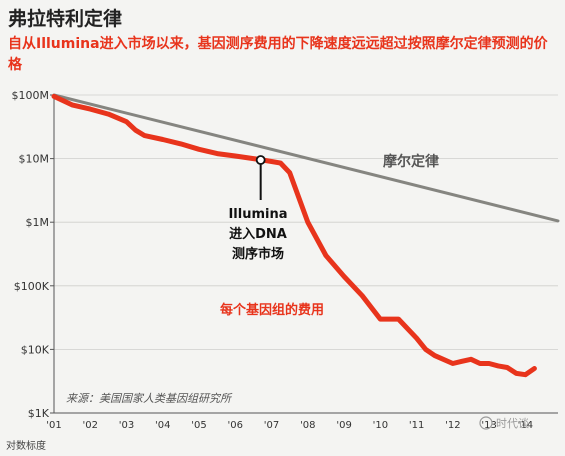  What do you see at coordinates (162, 425) in the screenshot?
I see `x-tick-label: '04` at bounding box center [162, 425].